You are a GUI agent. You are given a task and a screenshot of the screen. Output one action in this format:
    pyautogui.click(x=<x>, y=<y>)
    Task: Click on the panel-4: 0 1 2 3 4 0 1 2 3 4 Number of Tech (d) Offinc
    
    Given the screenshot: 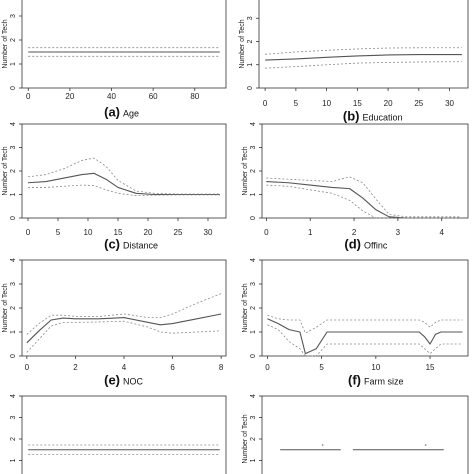 What is the action you would take?
    pyautogui.click(x=355, y=186)
    